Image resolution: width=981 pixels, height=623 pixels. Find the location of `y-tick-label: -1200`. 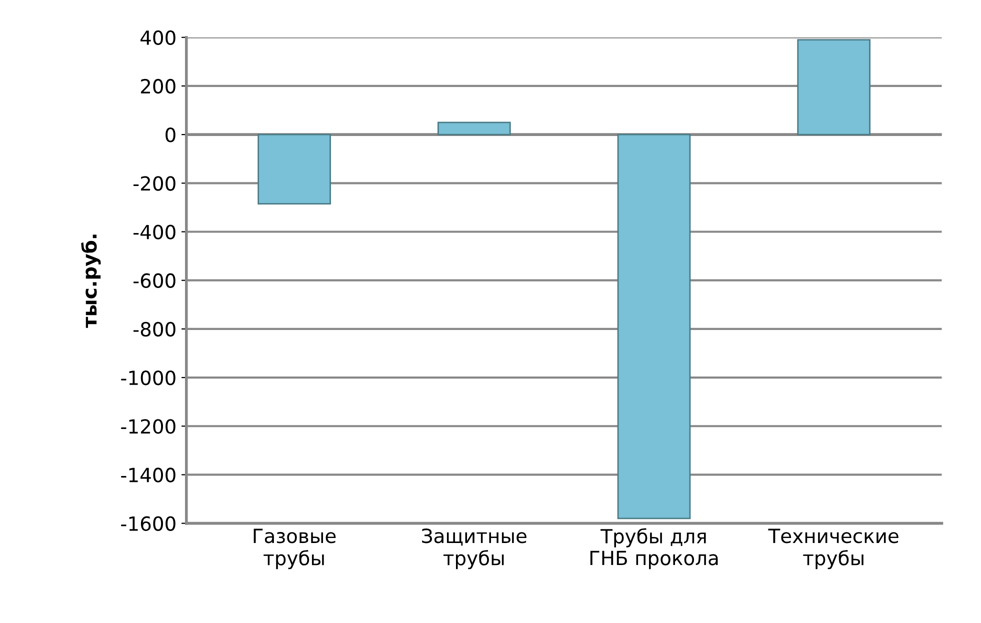

y-tick-label: -1200 is located at coordinates (148, 426).